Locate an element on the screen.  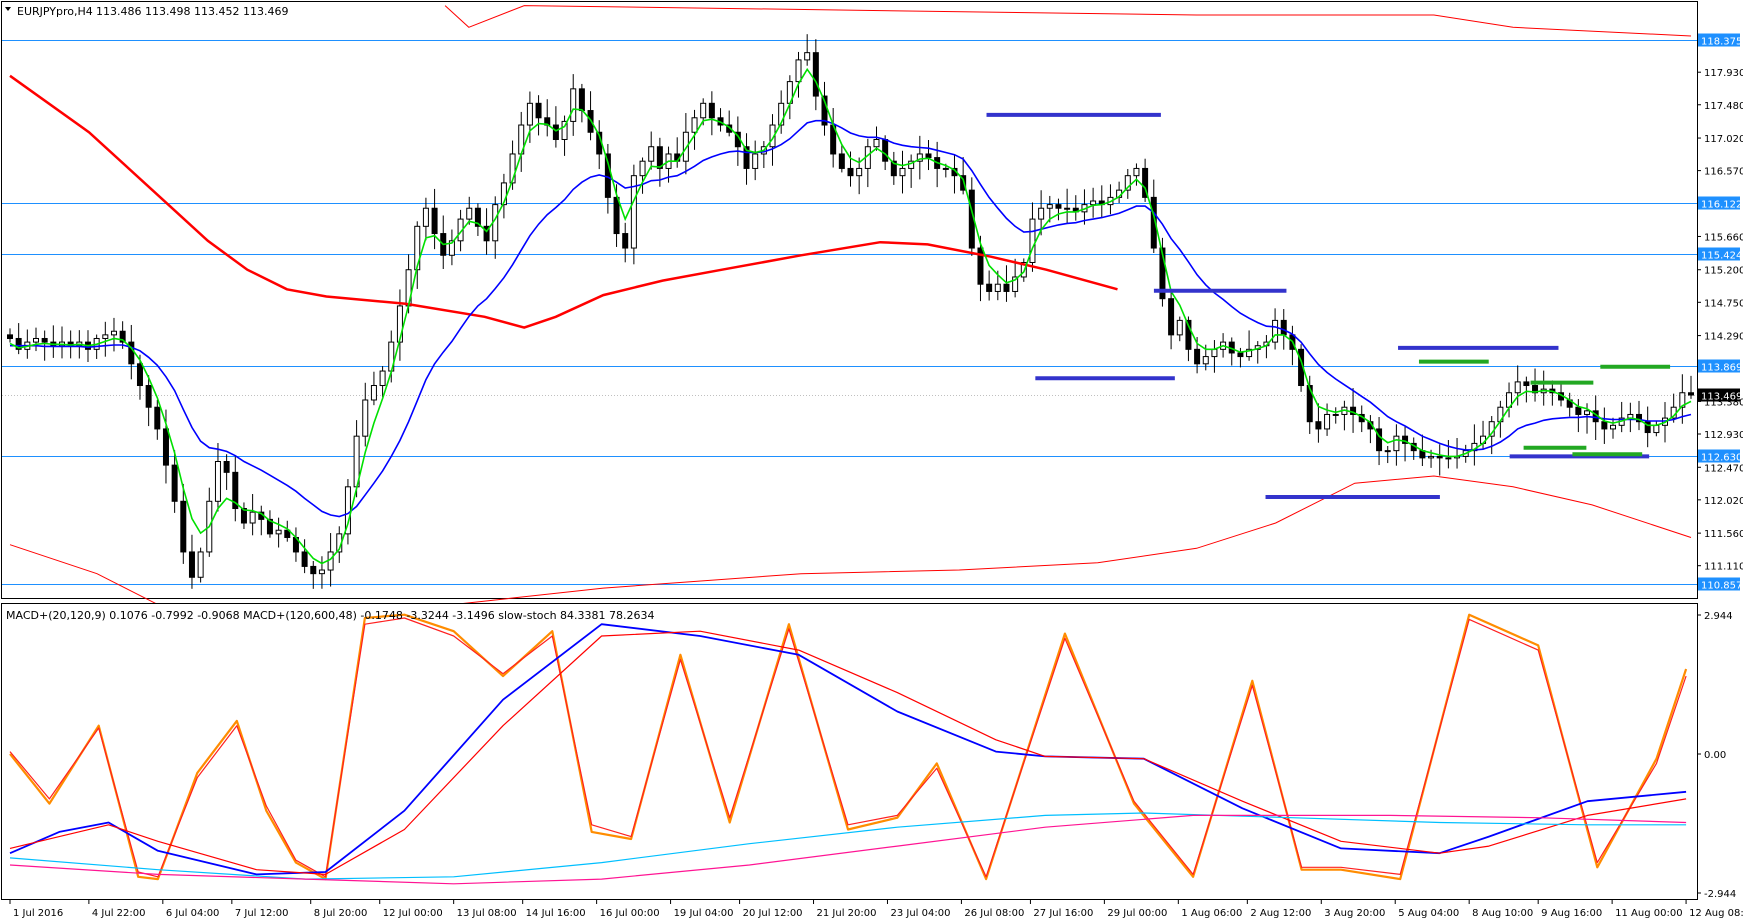
time-tick-label: 8 Aug 10:00 is located at coordinates (1502, 913).